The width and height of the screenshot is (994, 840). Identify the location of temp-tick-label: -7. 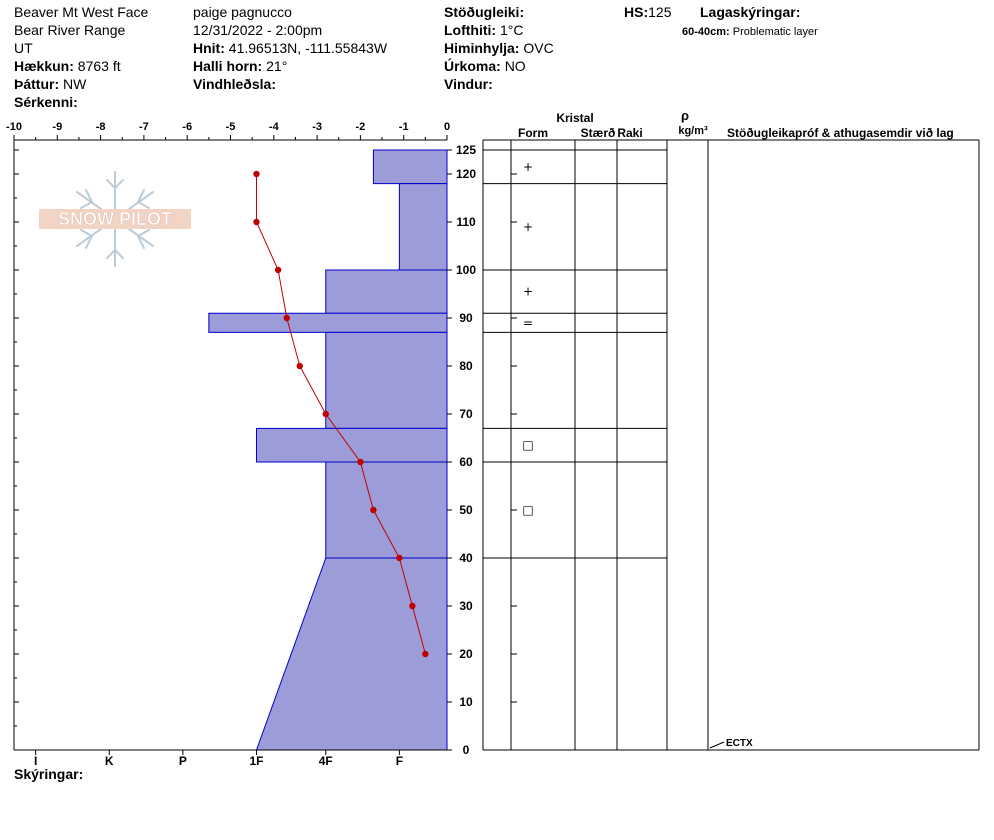
(144, 127).